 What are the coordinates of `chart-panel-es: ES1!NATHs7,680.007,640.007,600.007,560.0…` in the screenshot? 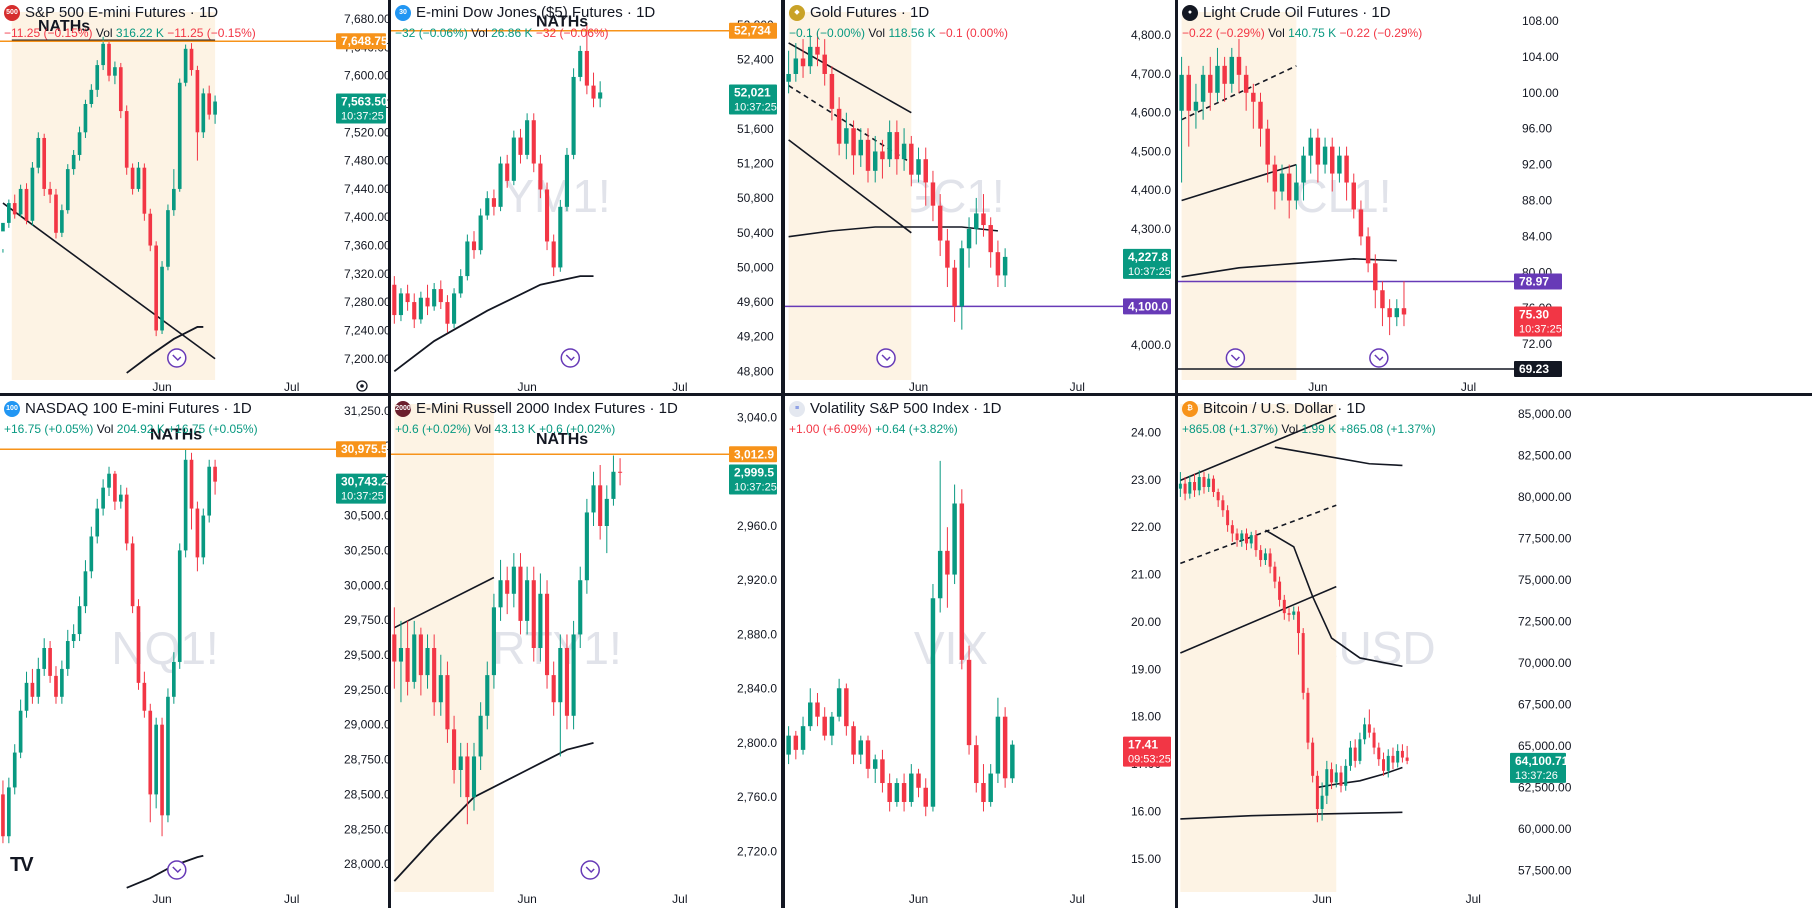 It's located at (194, 196).